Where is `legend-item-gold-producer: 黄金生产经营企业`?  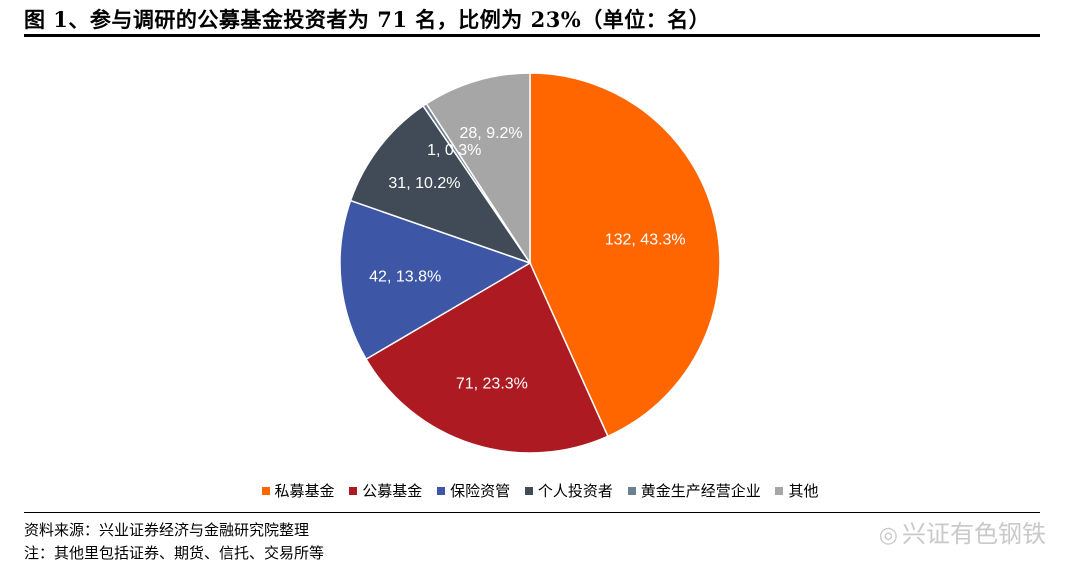
legend-item-gold-producer: 黄金生产经营企业 is located at coordinates (694, 490).